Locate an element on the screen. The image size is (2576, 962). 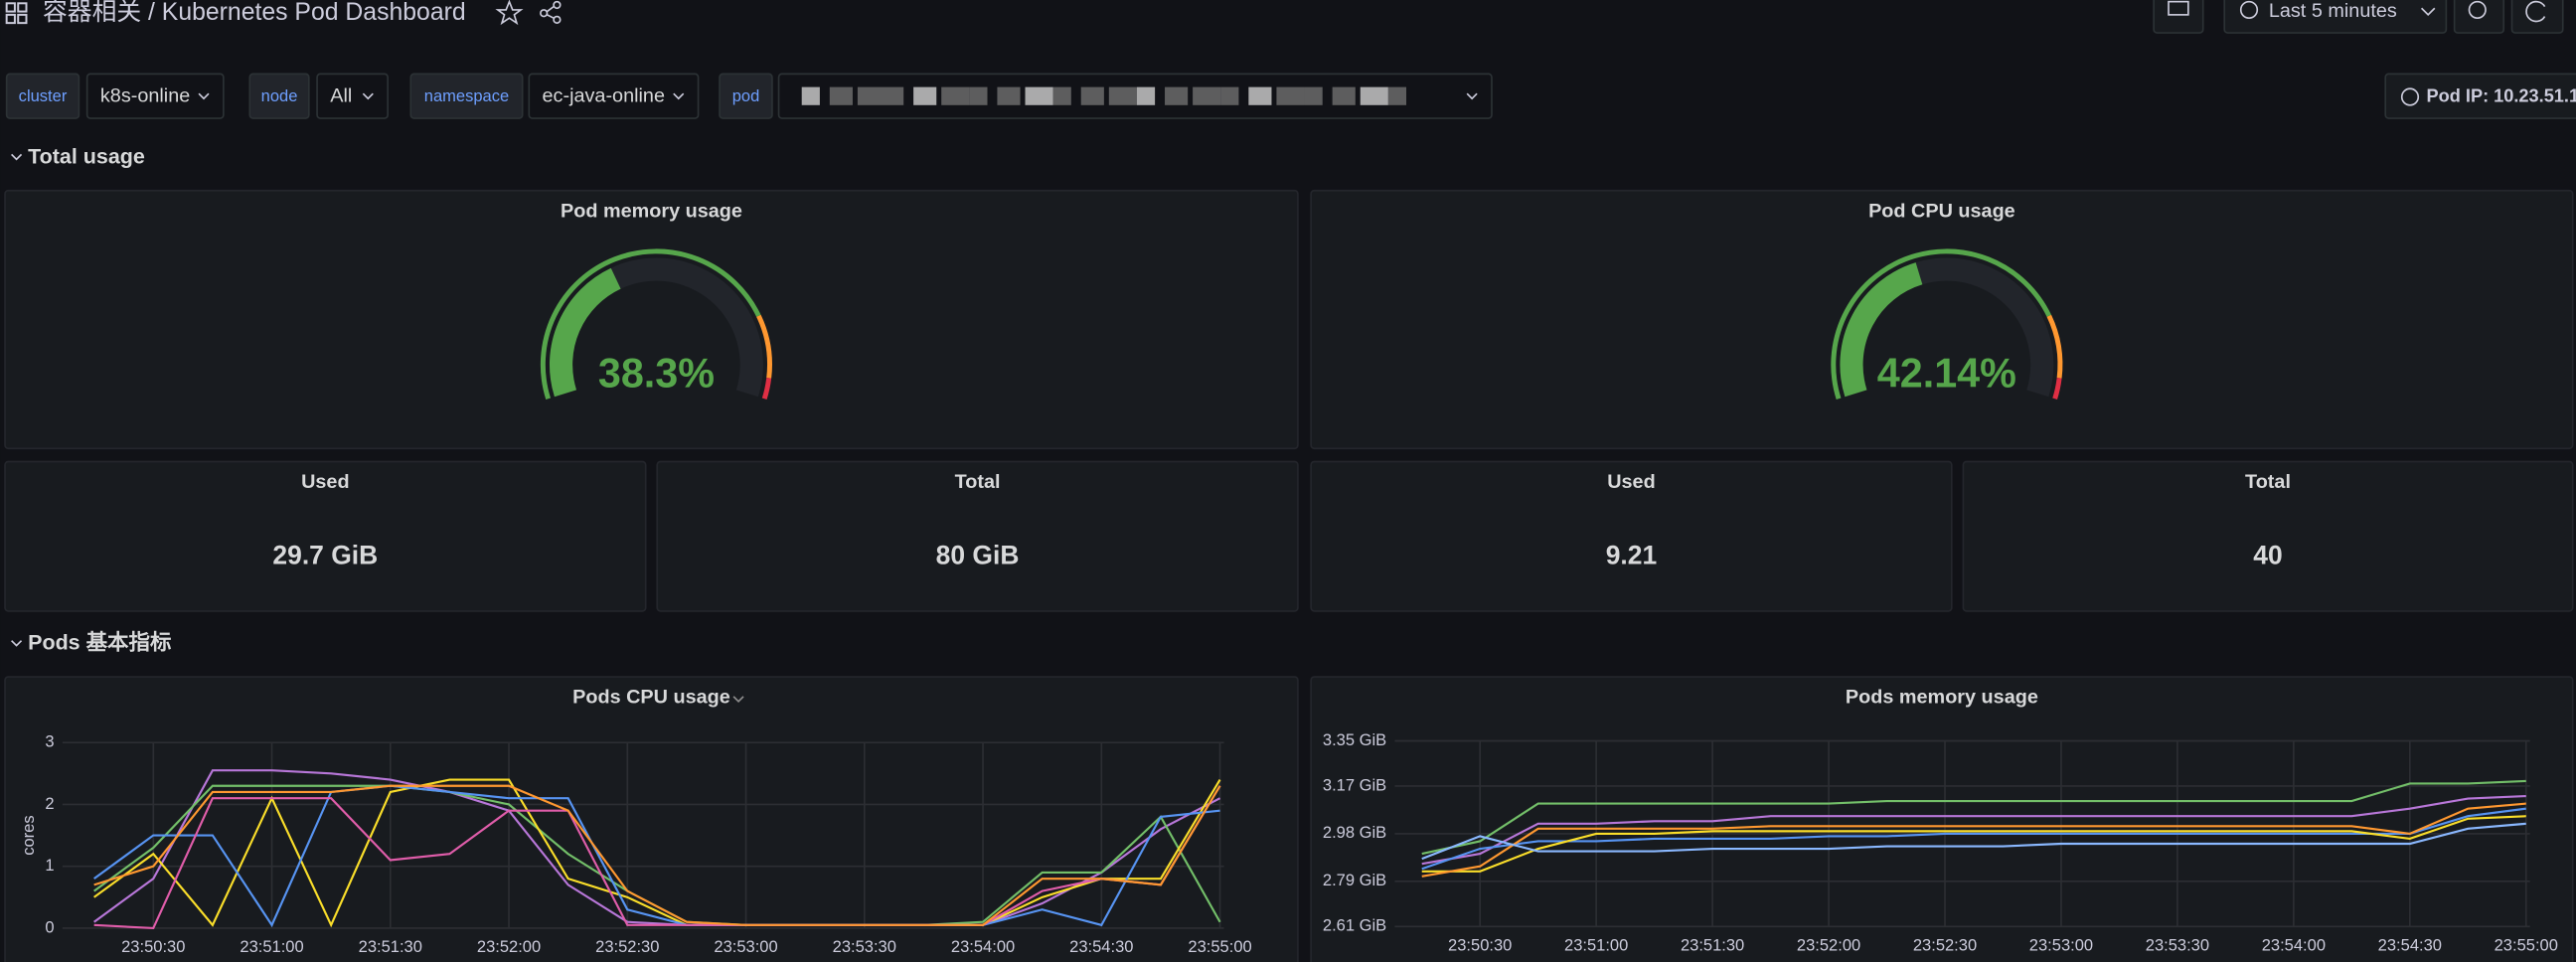
zoom-out-button is located at coordinates (2479, 17).